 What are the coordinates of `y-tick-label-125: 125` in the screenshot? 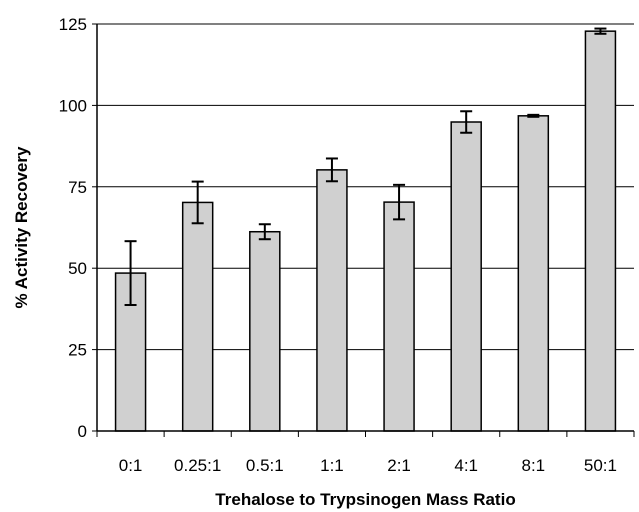 It's located at (73, 24).